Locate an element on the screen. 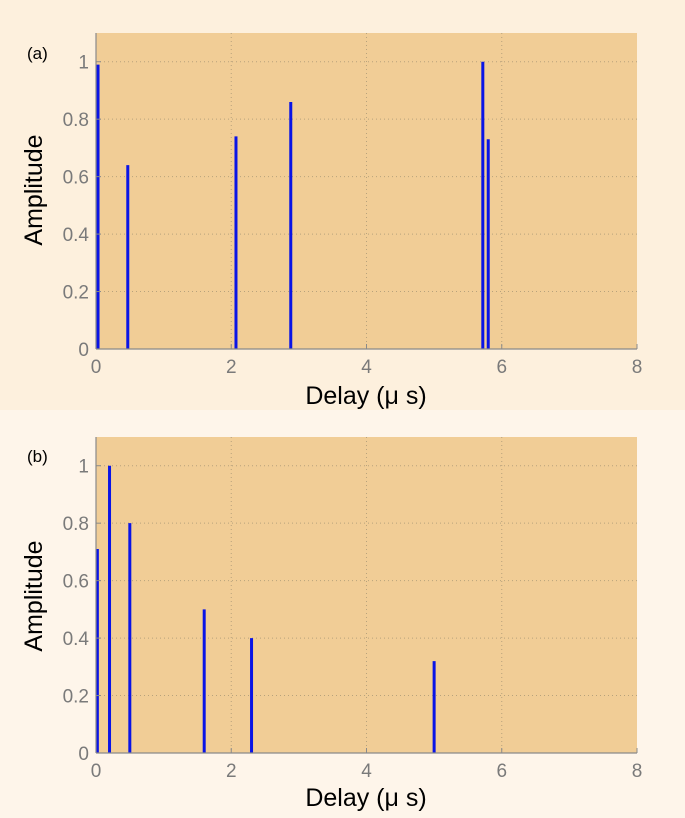 Image resolution: width=685 pixels, height=818 pixels. y-tick-labels-b: 0 0.2 0.4 0.6 0.8 1 is located at coordinates (76, 611).